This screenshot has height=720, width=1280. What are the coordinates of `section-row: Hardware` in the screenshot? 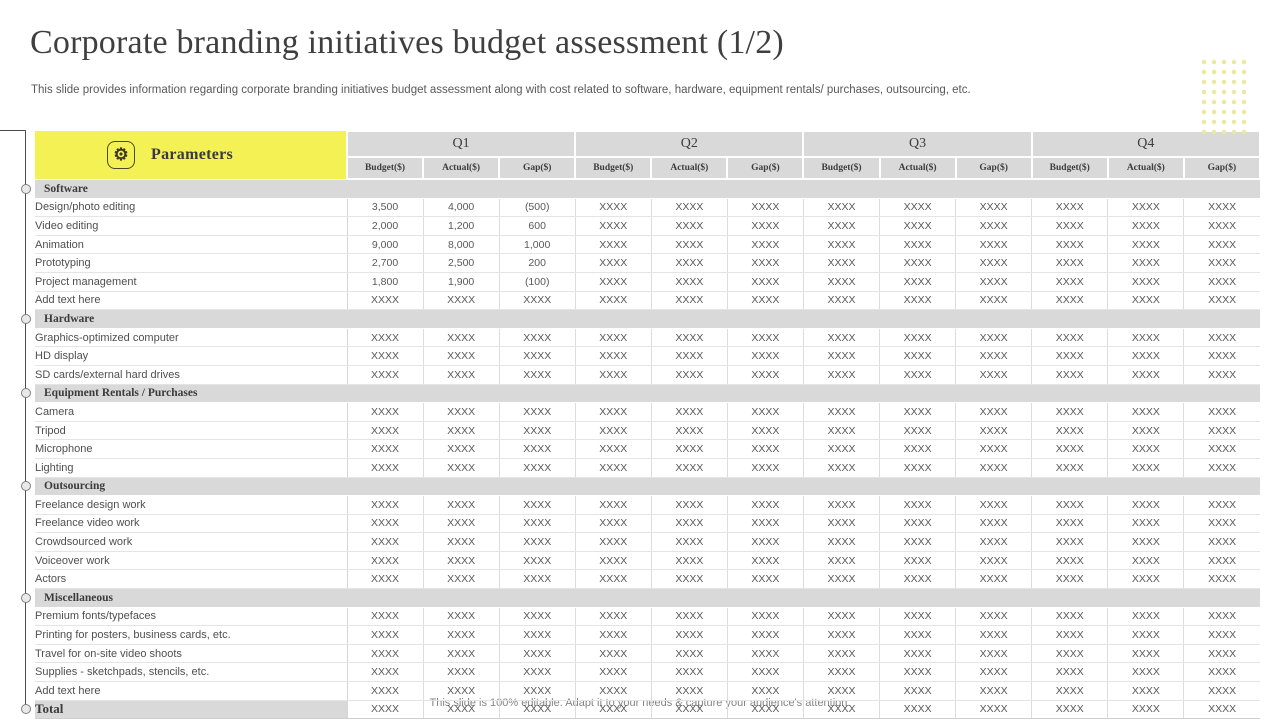 It's located at (647, 319).